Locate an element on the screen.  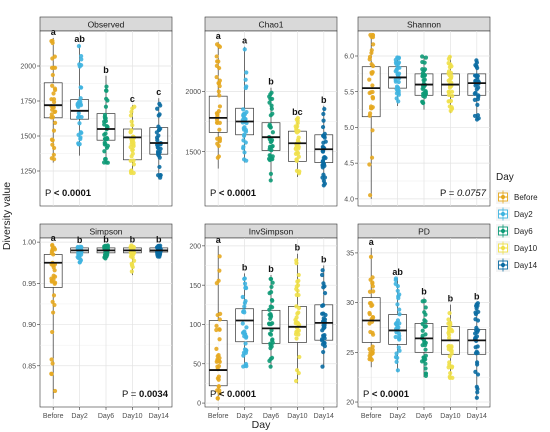
x-tick-label: Day10 is located at coordinates (297, 416).